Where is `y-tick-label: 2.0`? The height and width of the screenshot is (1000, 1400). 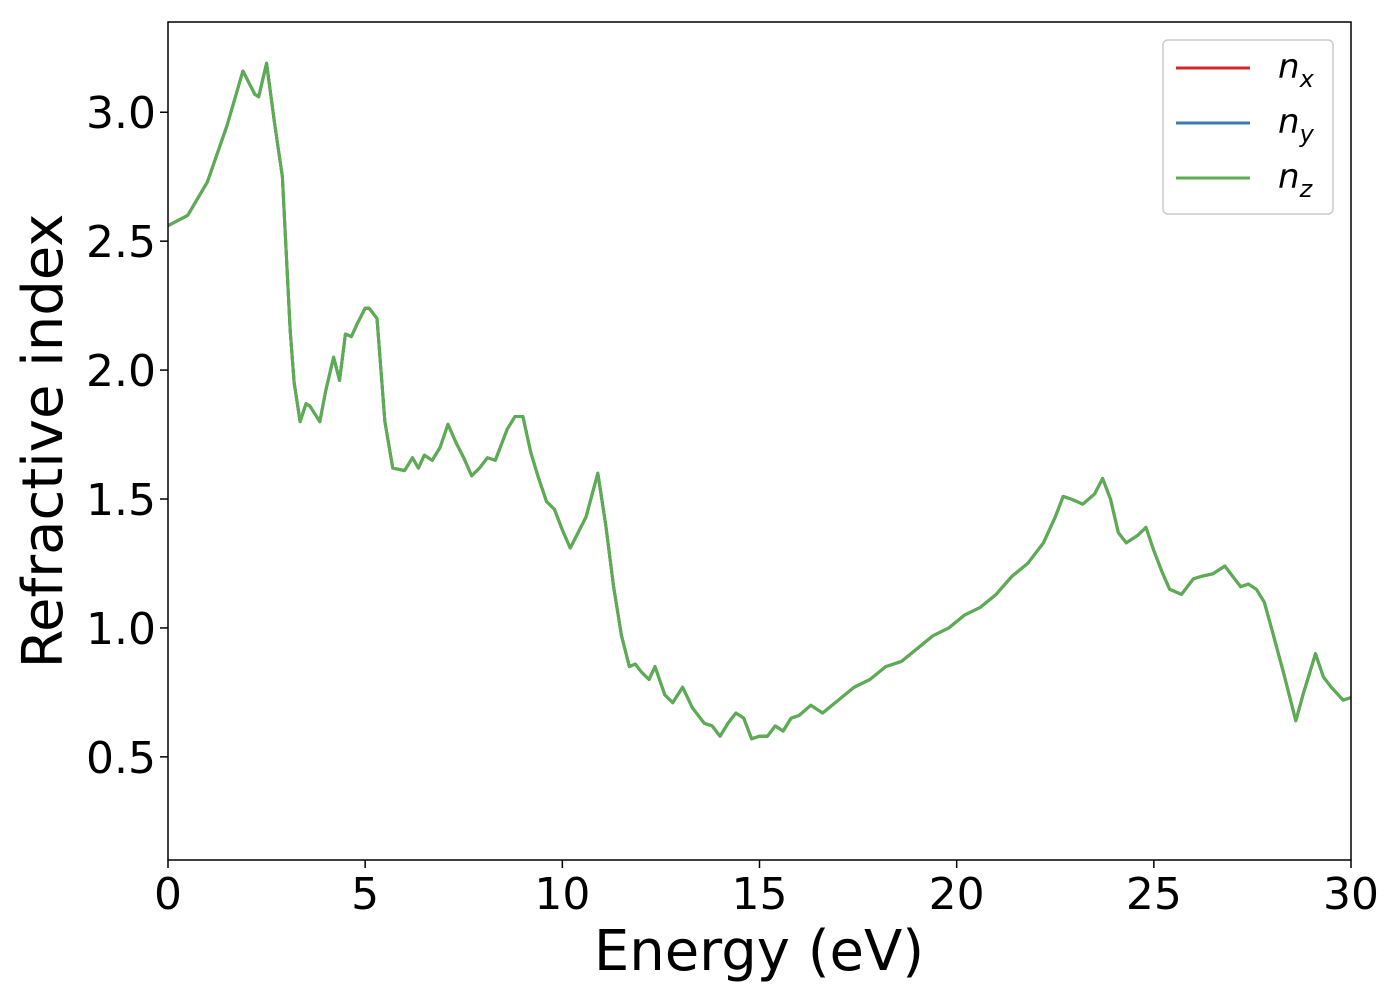 y-tick-label: 2.0 is located at coordinates (121, 371).